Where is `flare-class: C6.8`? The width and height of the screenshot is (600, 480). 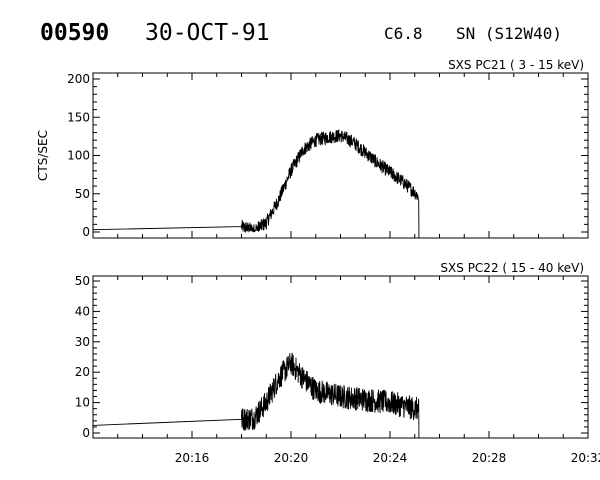
flare-class: C6.8 is located at coordinates (403, 33).